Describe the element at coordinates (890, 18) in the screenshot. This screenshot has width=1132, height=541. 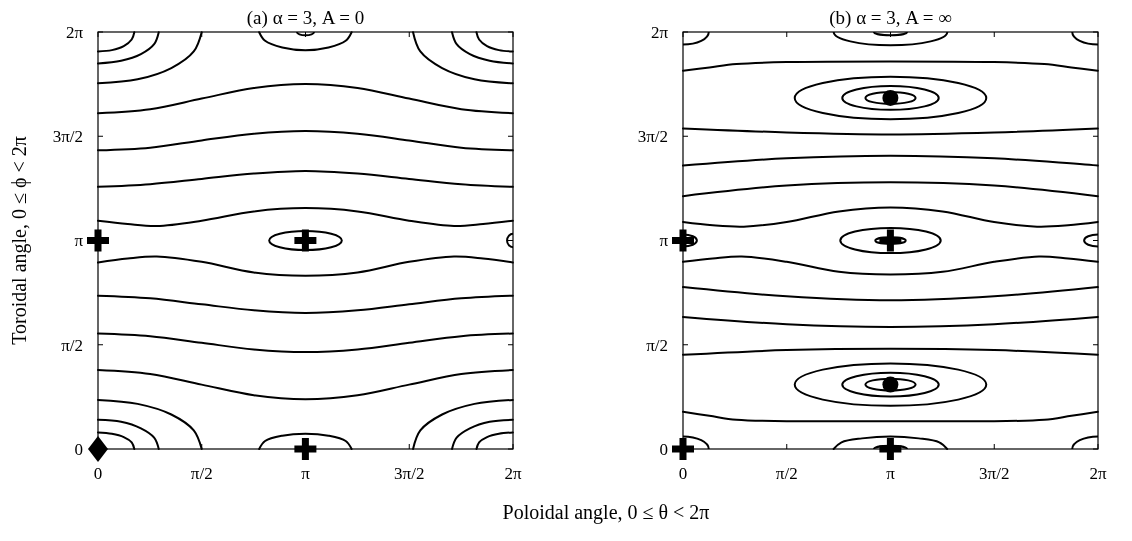
I see `chart-title: (b) α = 3, A = ∞` at that location.